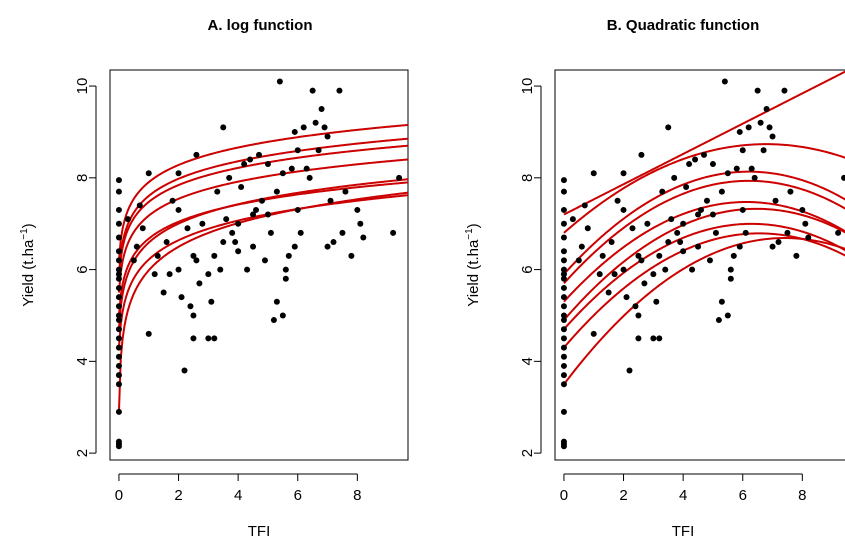  Describe the element at coordinates (28, 264) in the screenshot. I see `y-axis-label: Yield (t.ha−1)` at that location.